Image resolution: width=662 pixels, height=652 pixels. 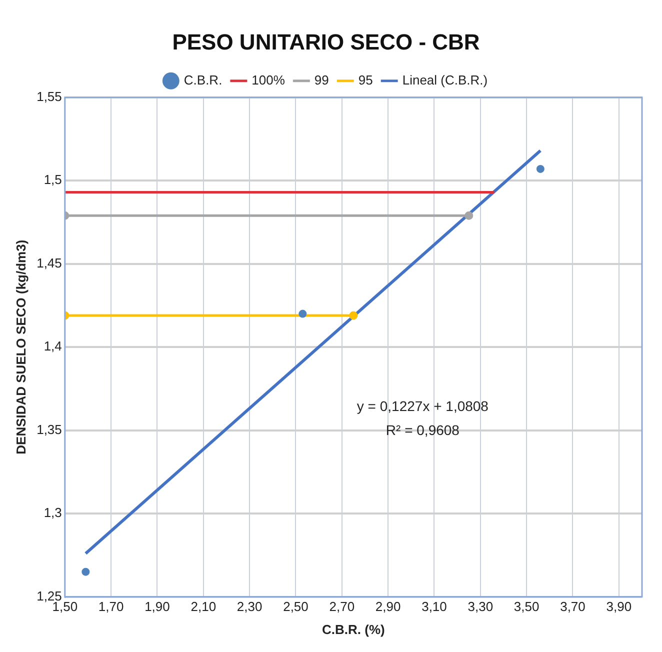 I want to click on annotation: R² = 0,9608, so click(x=423, y=430).